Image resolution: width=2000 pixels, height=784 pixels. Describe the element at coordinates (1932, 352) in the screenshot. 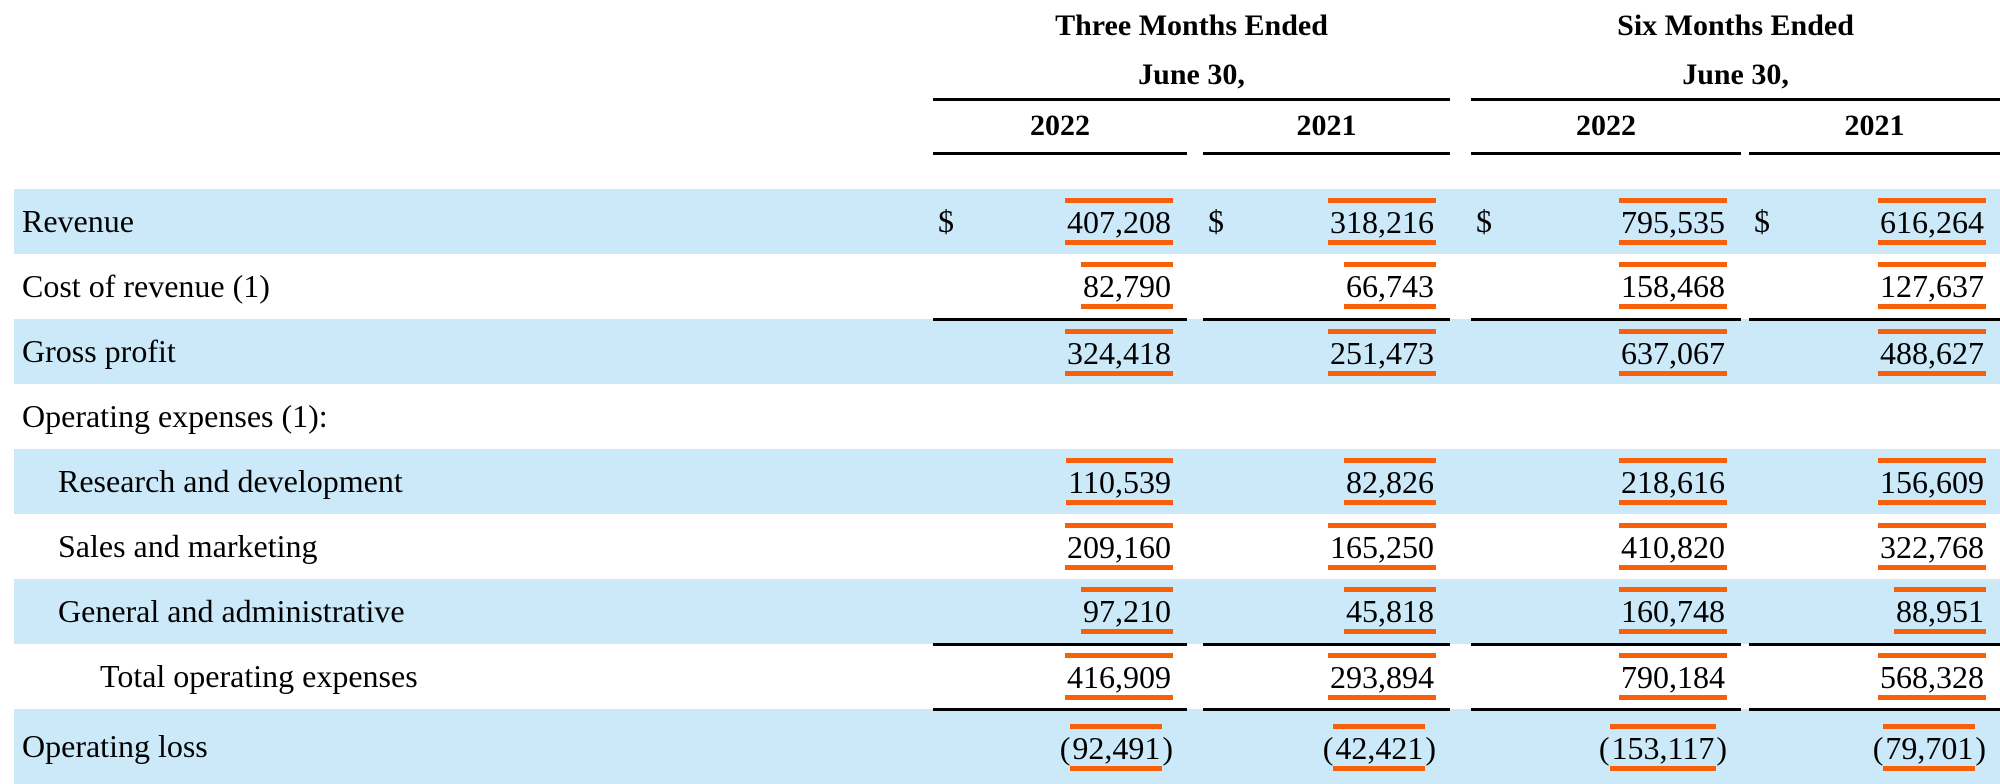

I see `fact-value: 488,627` at that location.